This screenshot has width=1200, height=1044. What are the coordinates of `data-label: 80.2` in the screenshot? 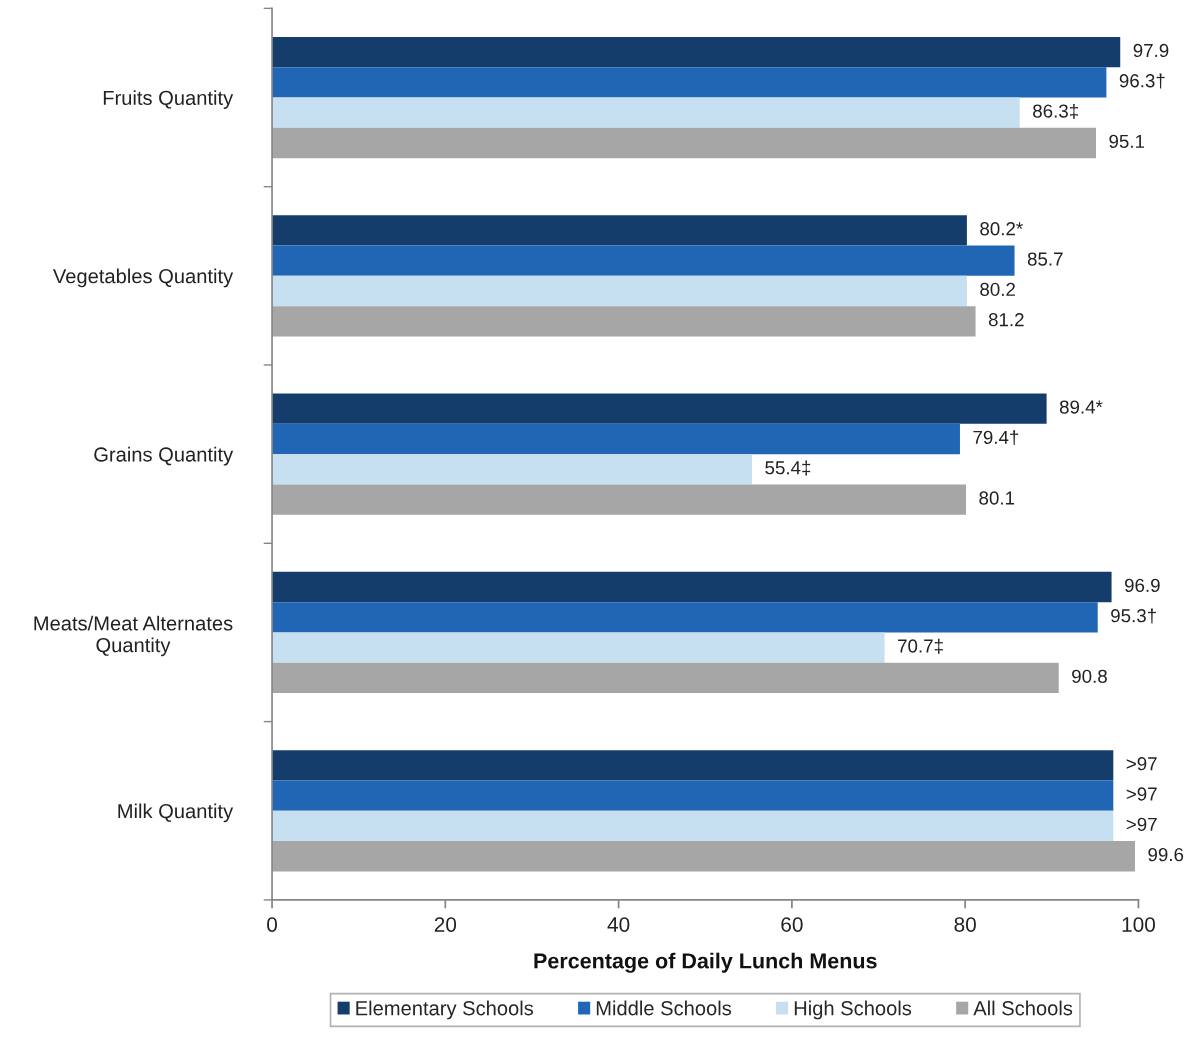 It's located at (997, 289).